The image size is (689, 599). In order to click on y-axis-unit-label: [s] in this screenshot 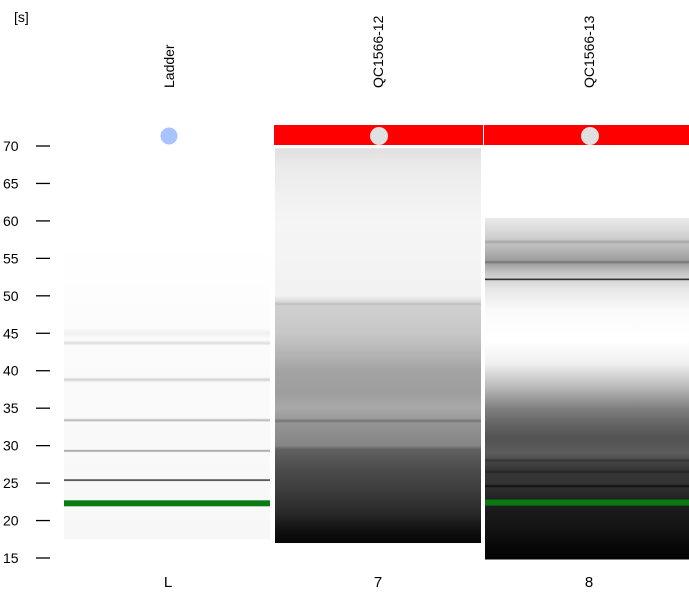, I will do `click(21, 17)`.